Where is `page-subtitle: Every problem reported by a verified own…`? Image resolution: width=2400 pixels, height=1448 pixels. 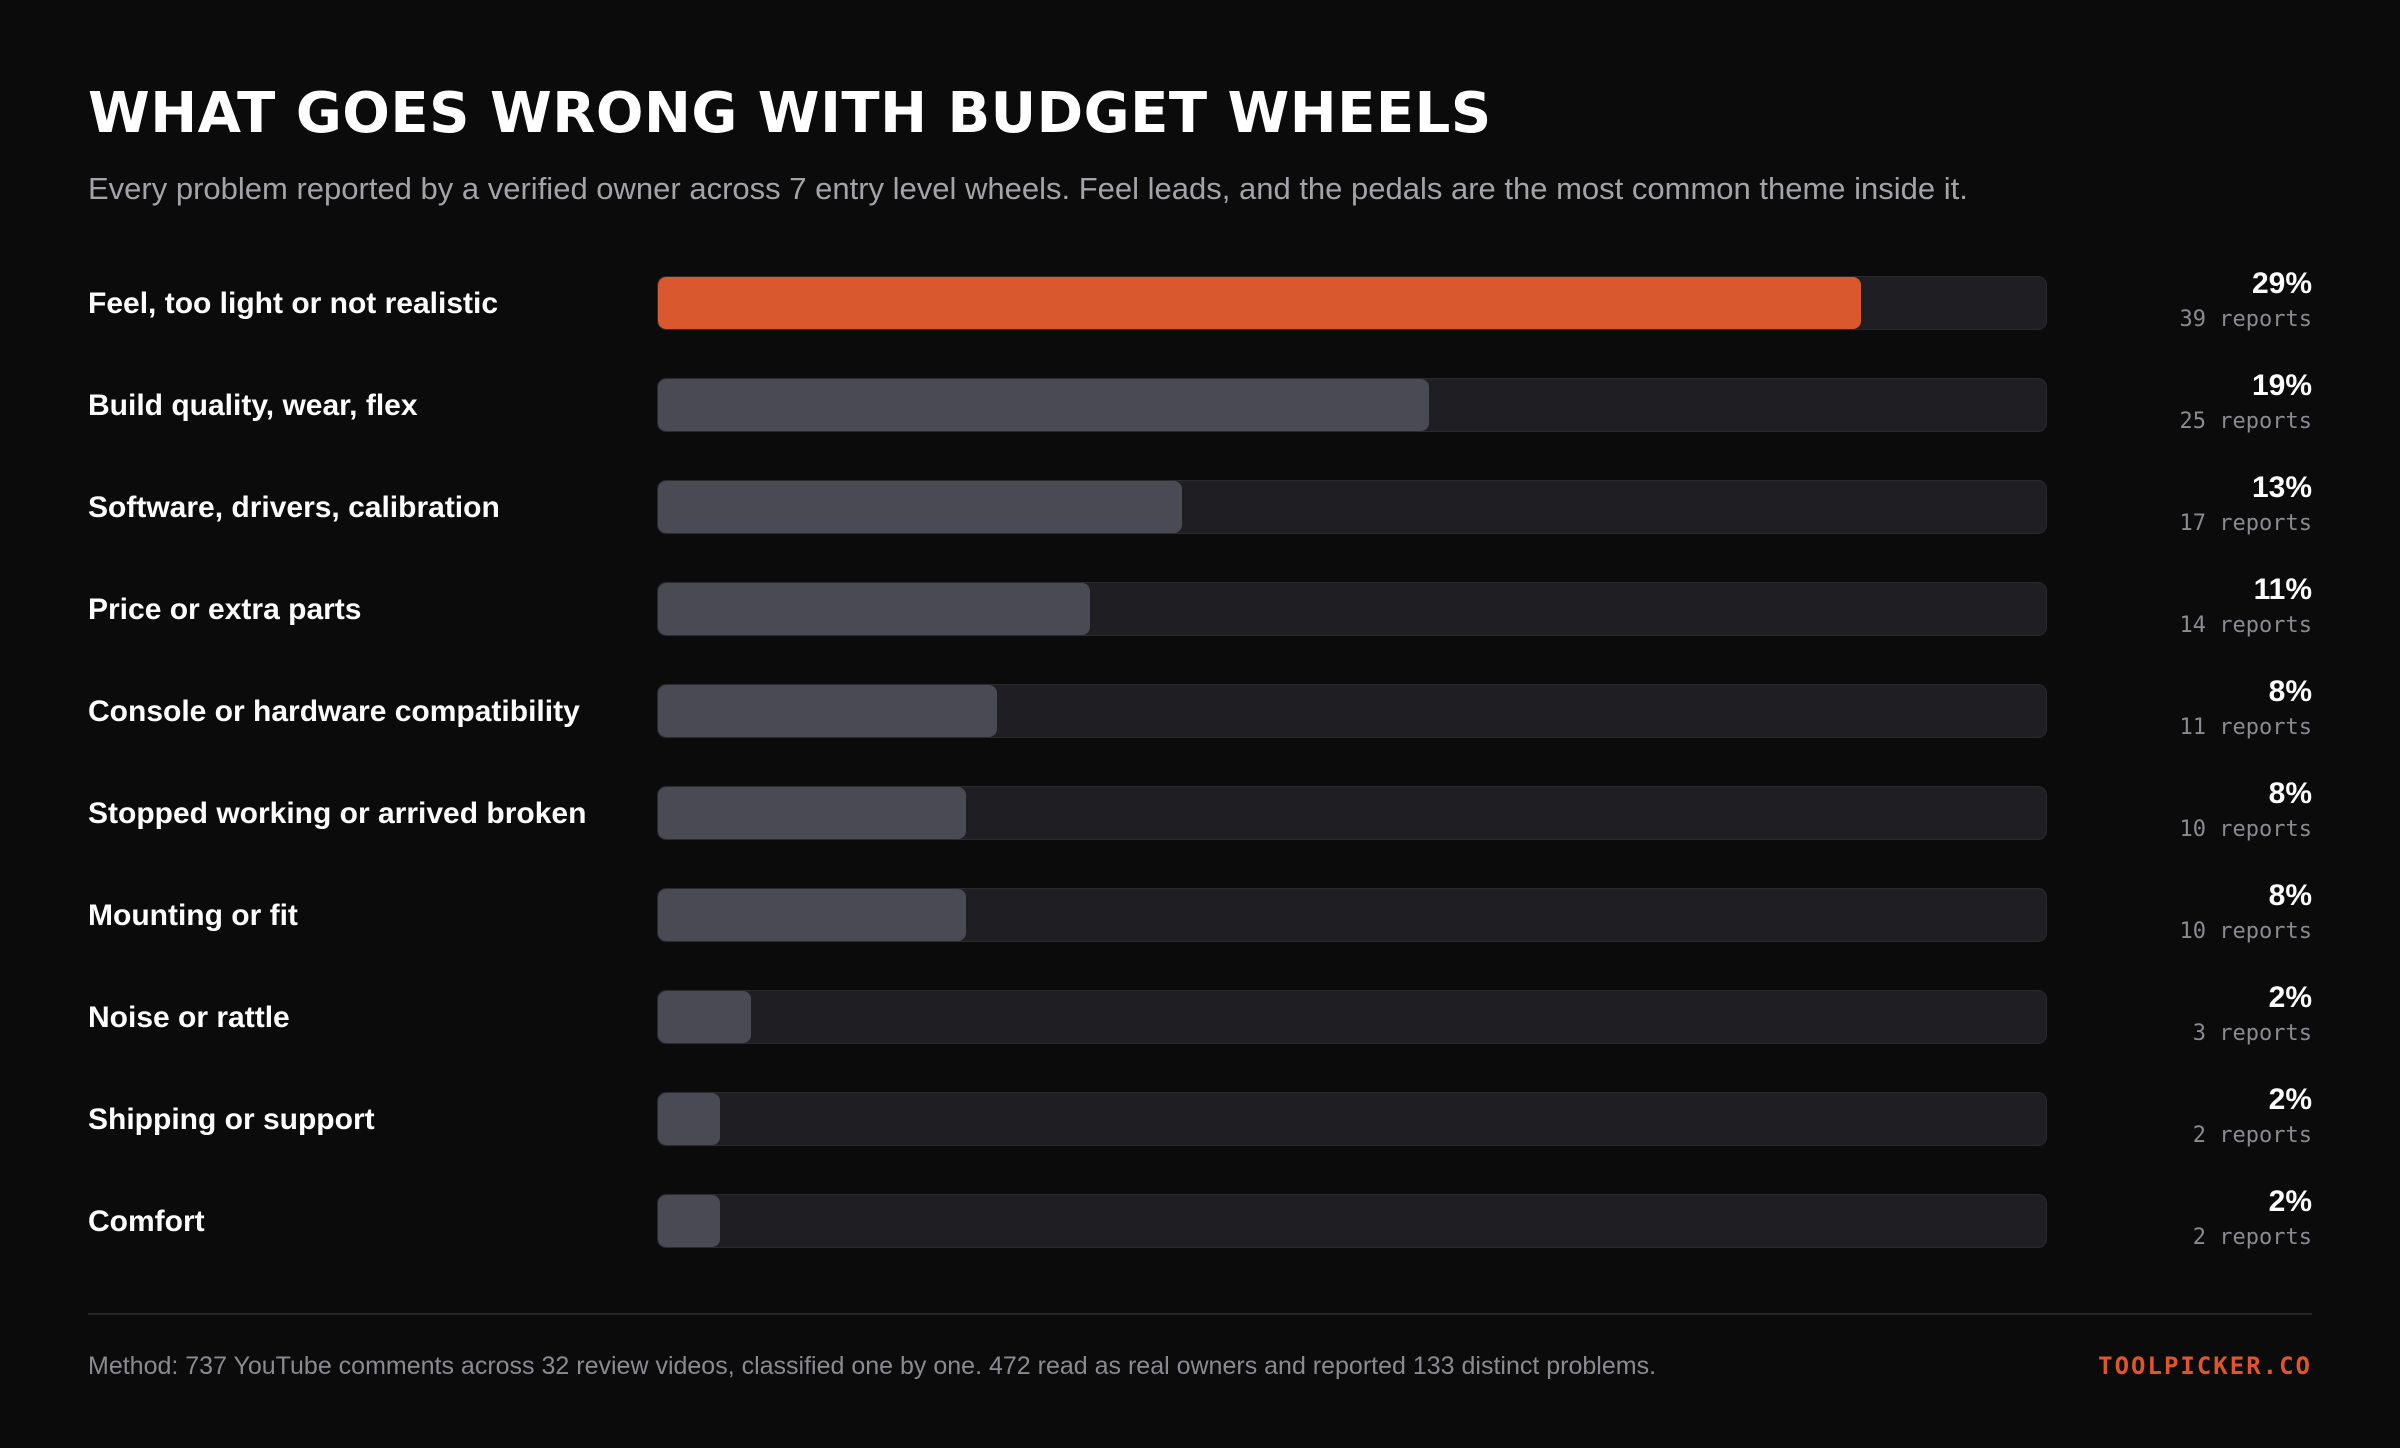
page-subtitle: Every problem reported by a verified own… is located at coordinates (1028, 188).